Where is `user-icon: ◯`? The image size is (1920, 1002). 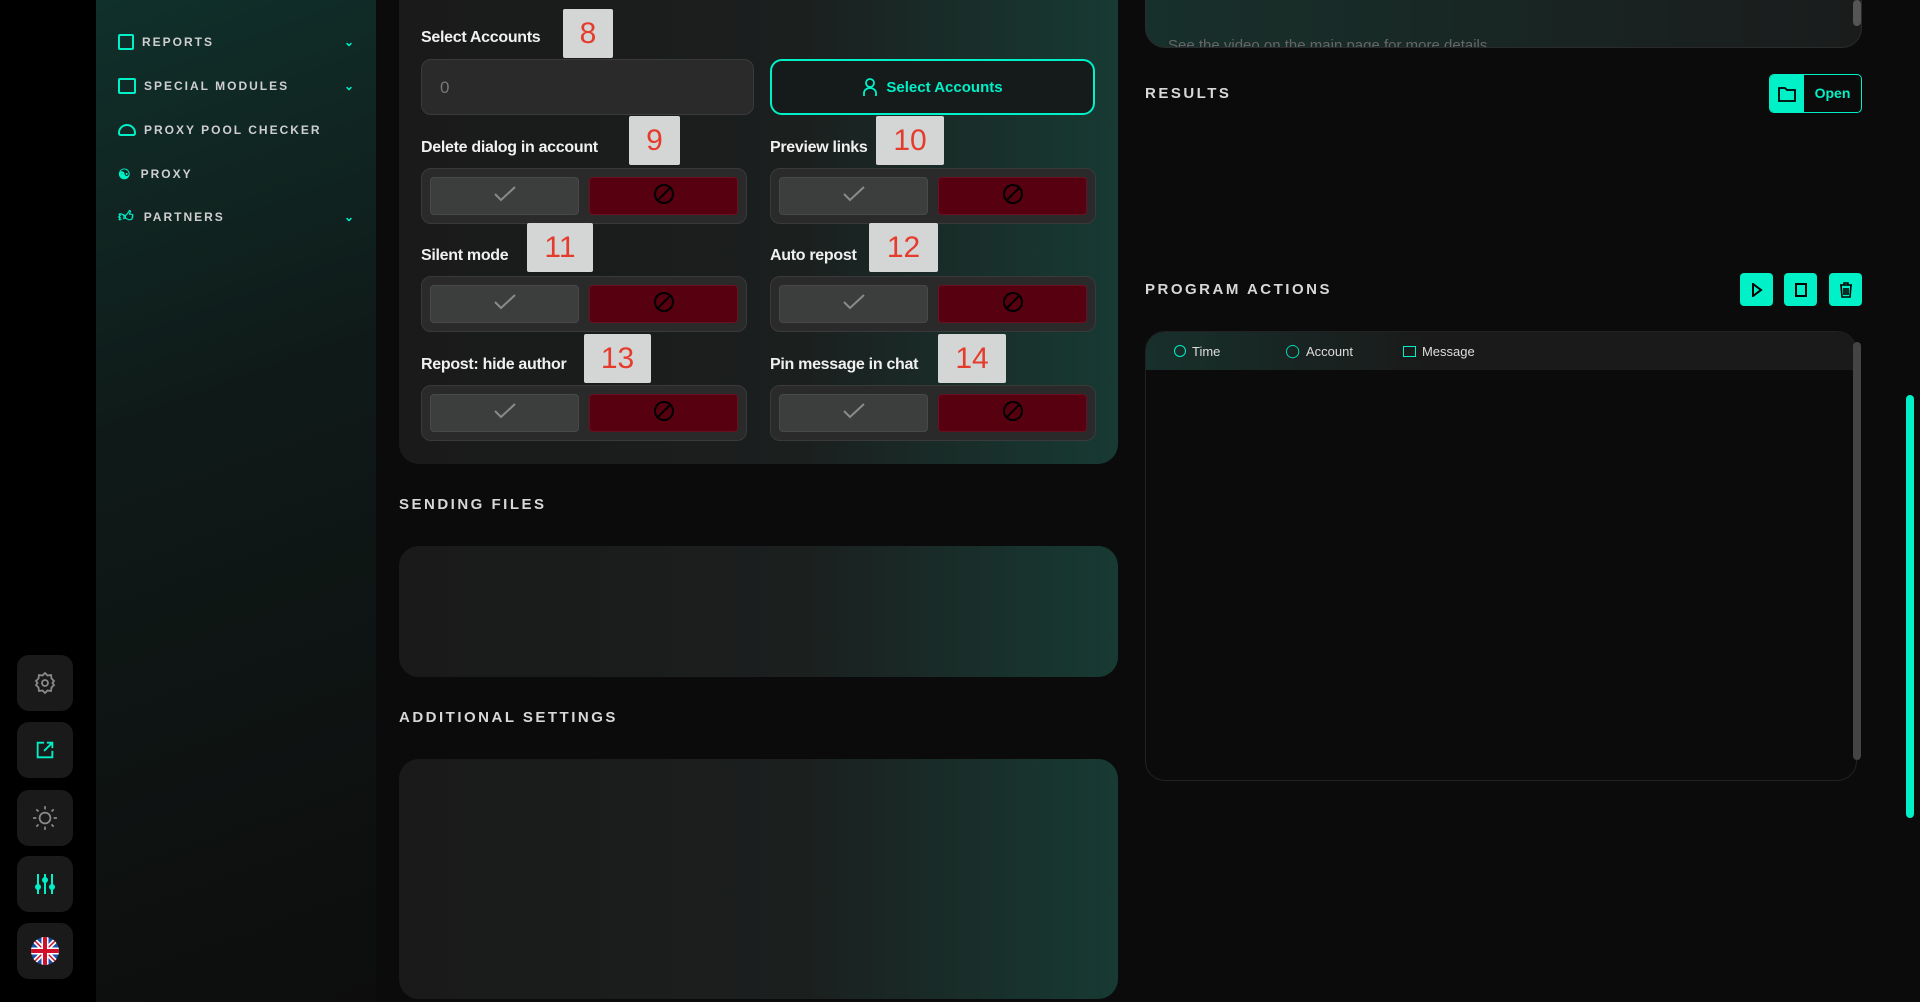
user-icon: ◯ is located at coordinates (1292, 350).